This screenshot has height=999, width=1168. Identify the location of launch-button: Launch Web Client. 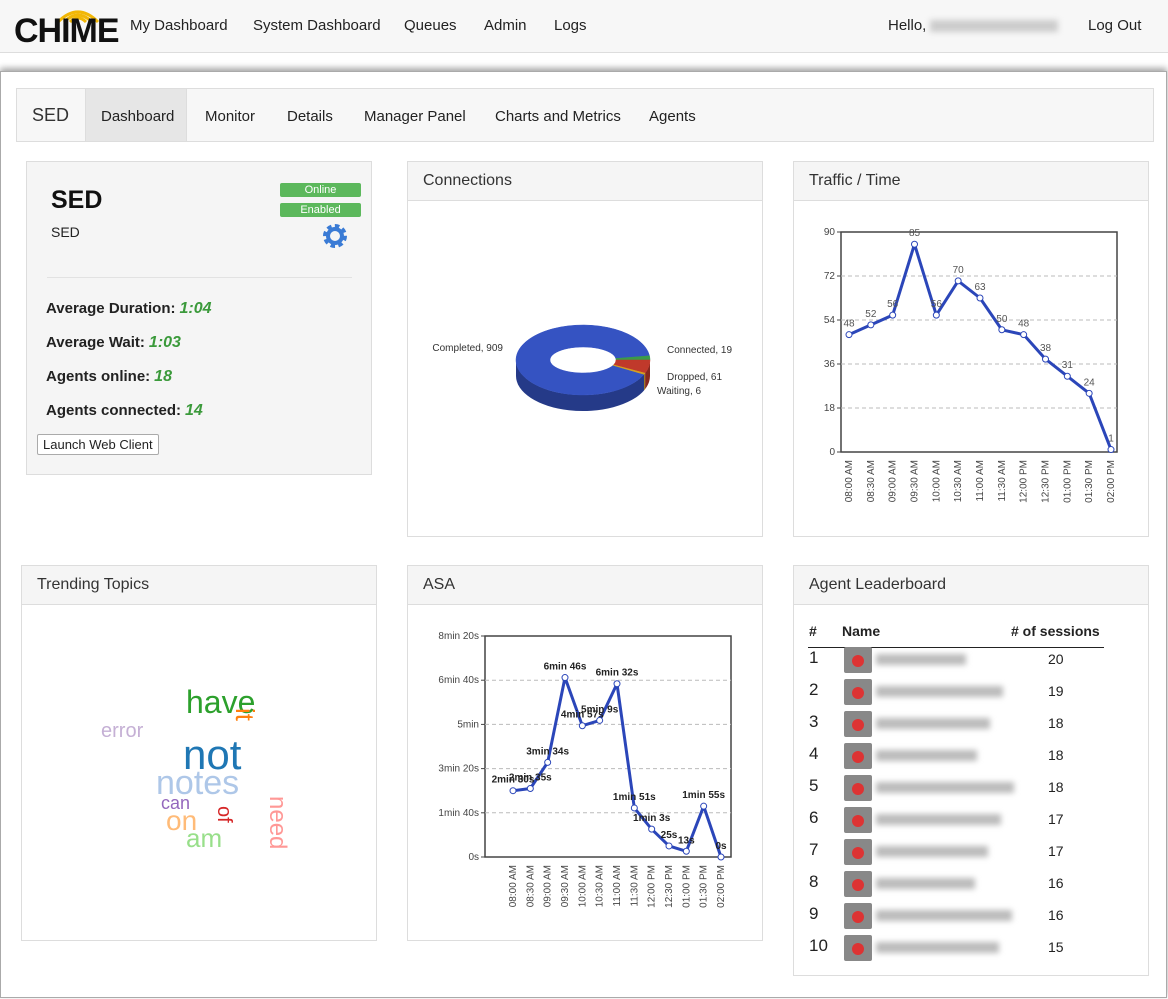
(98, 444).